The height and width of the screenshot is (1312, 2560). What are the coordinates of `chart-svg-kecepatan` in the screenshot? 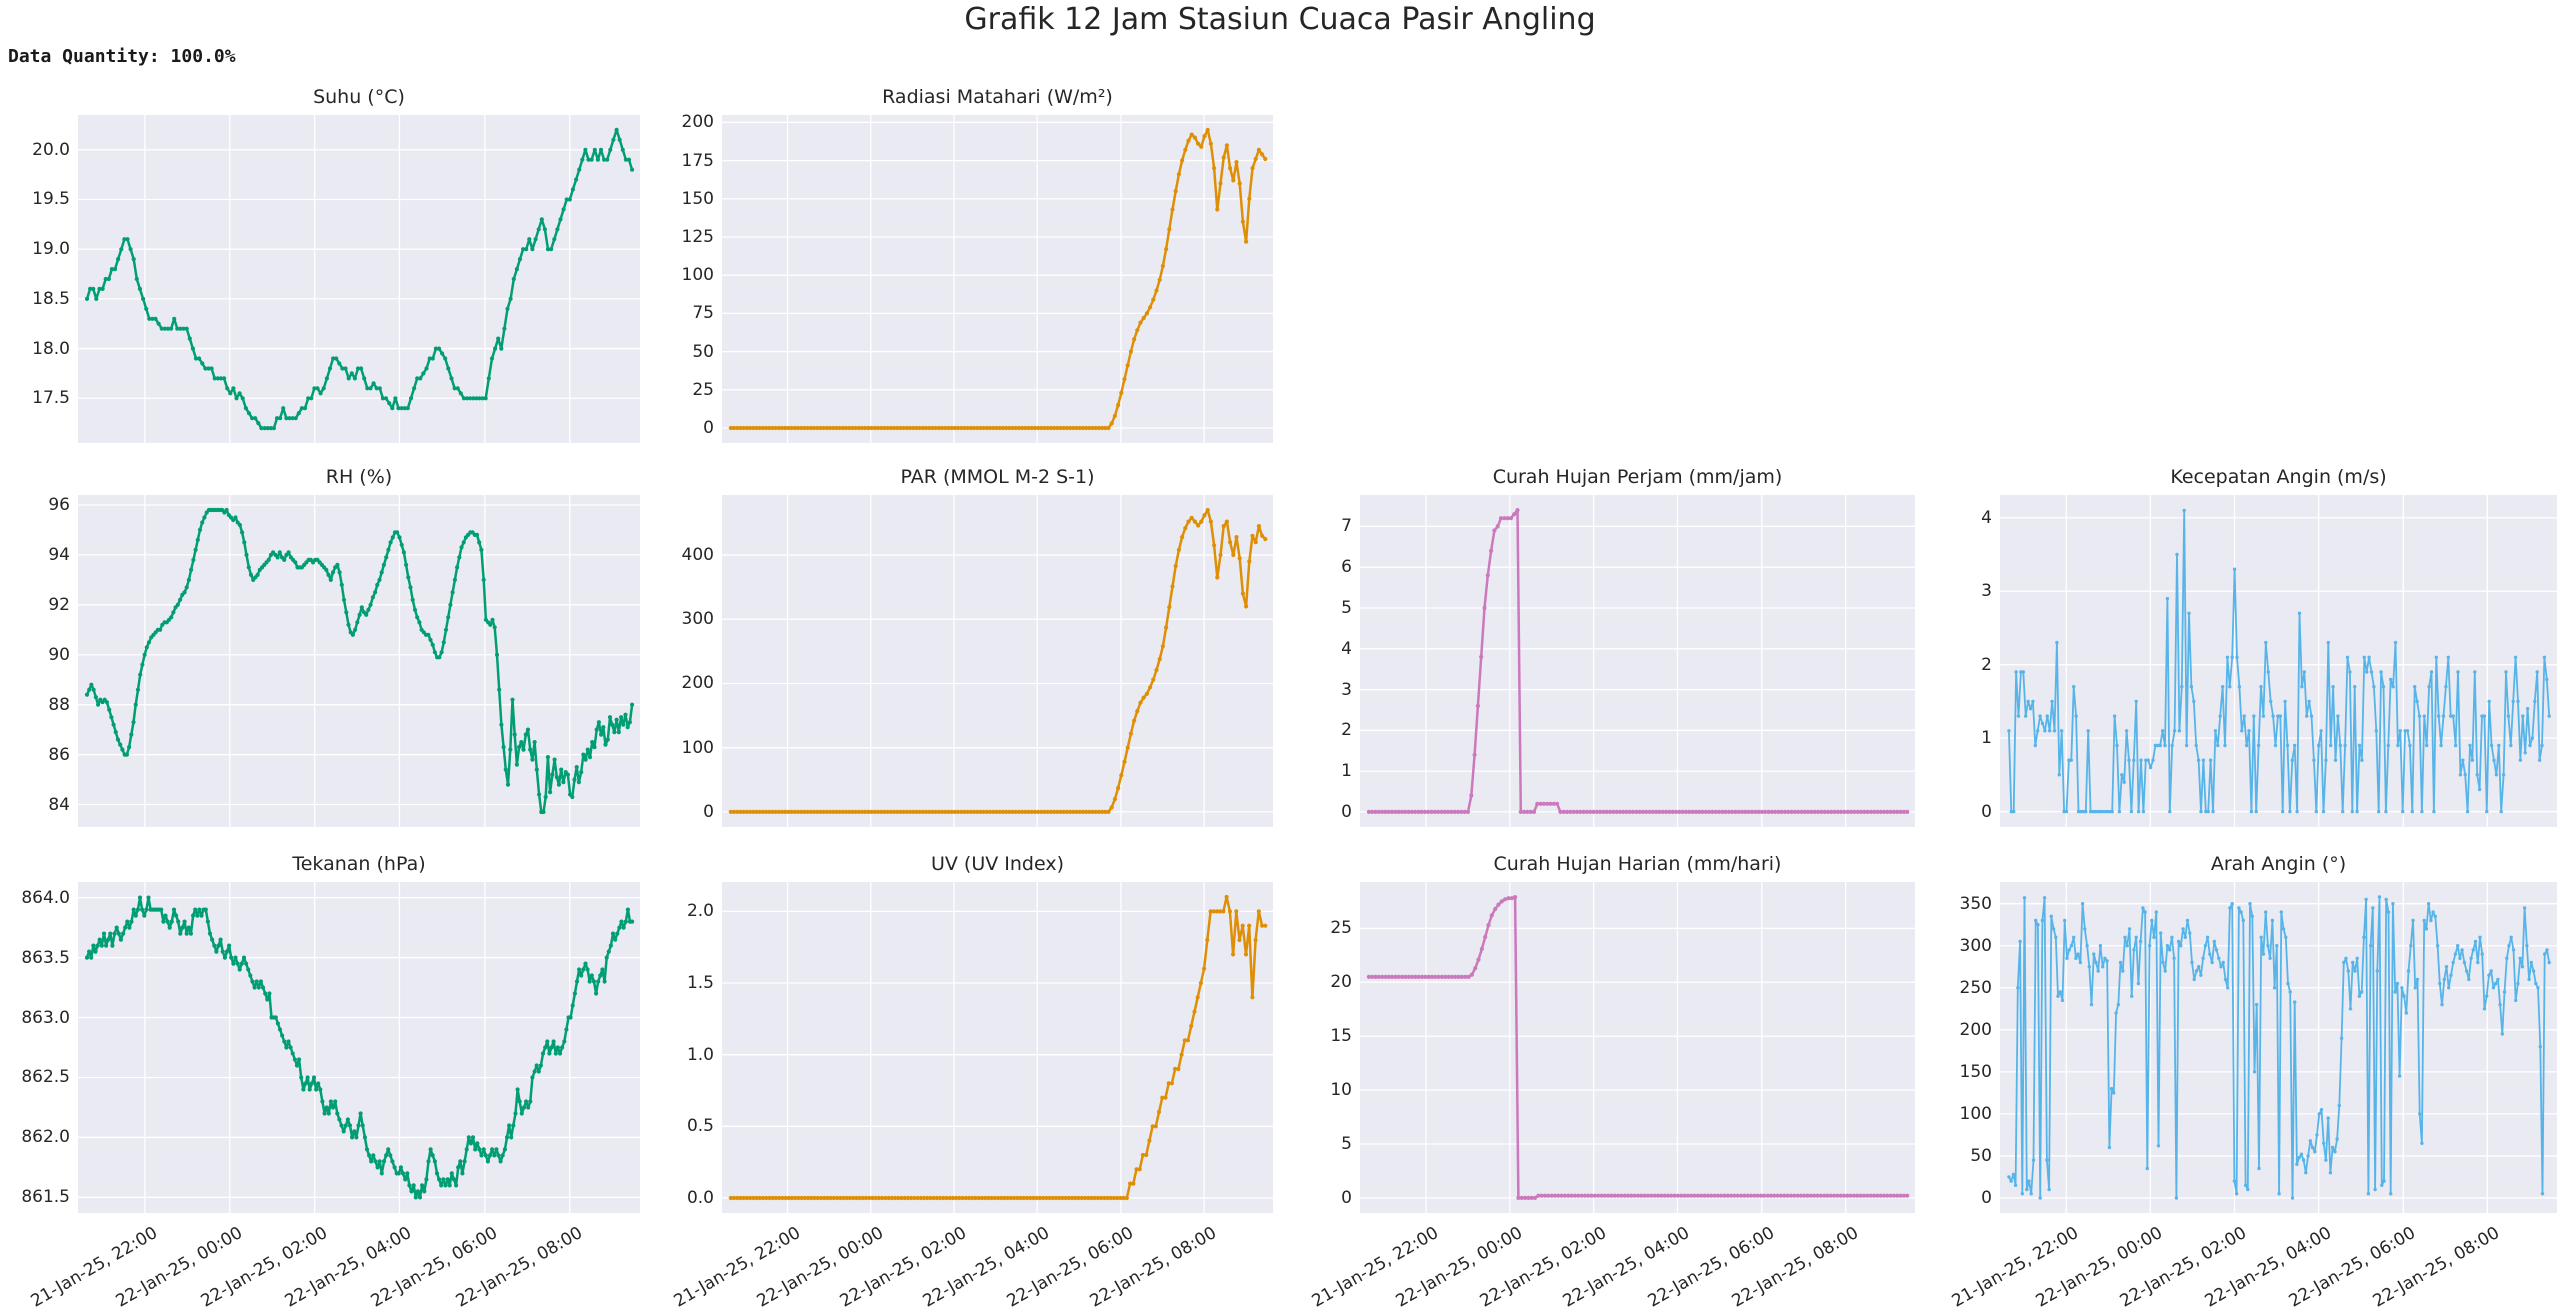 It's located at (2278, 661).